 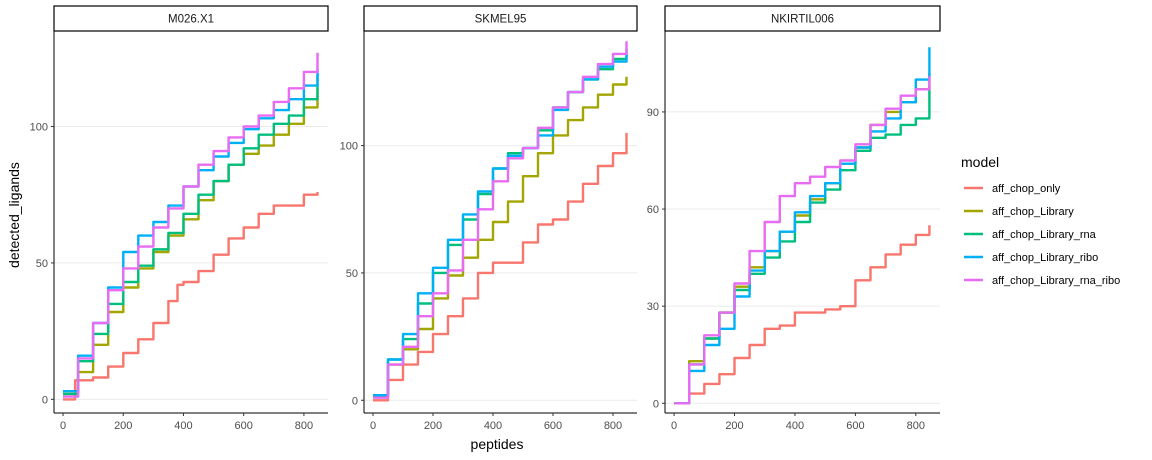 I want to click on legend-item-aff-chop-library: aff_chop_Library, so click(x=1019, y=212).